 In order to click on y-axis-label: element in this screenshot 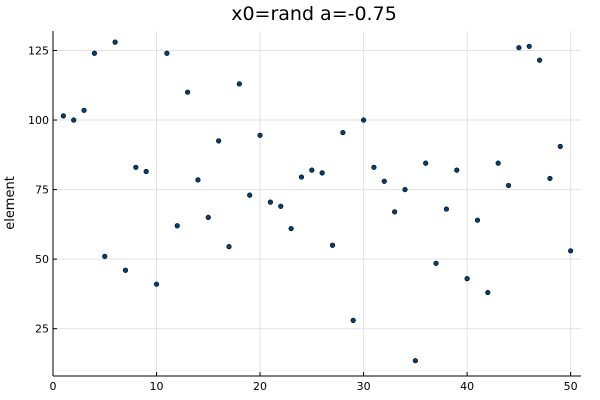, I will do `click(10, 203)`.